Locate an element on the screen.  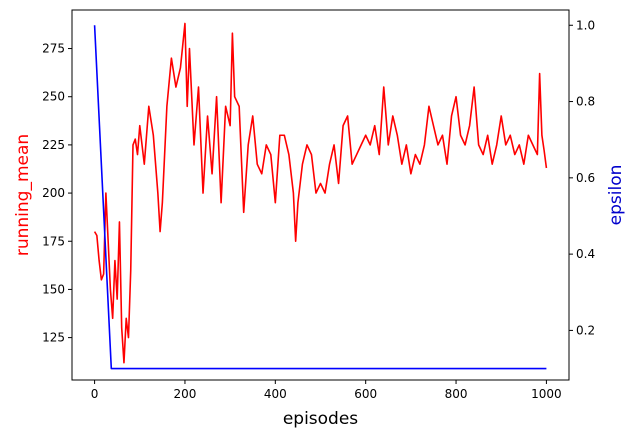
x-axis-title: episodes is located at coordinates (320, 419).